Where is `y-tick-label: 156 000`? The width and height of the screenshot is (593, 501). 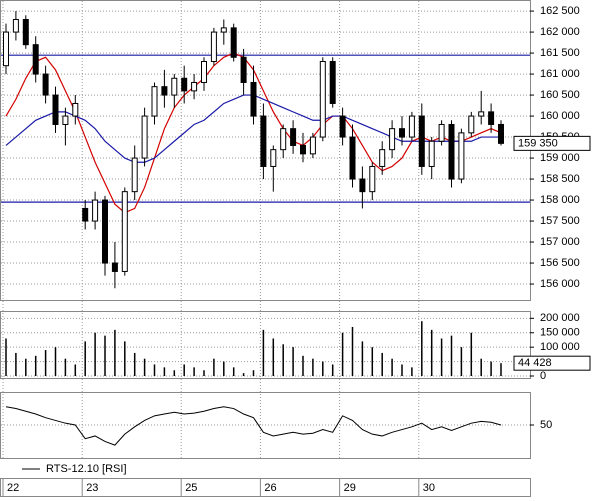 y-tick-label: 156 000 is located at coordinates (560, 284).